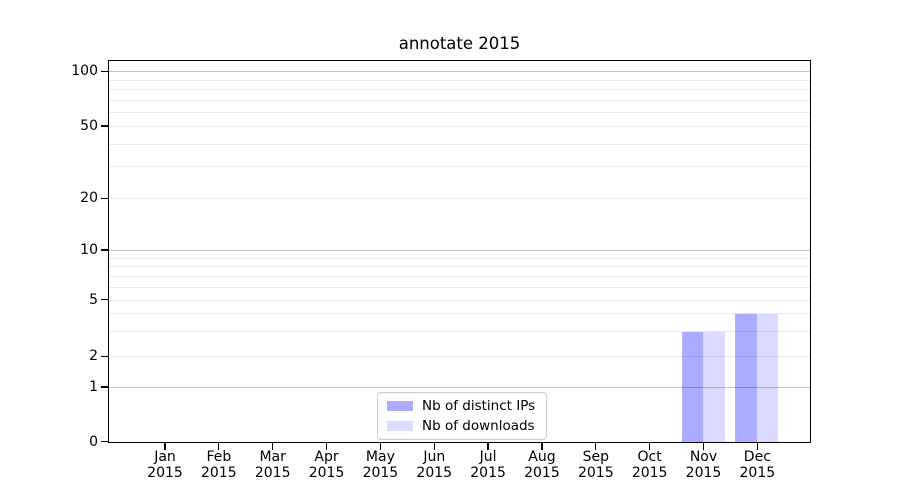  What do you see at coordinates (757, 465) in the screenshot?
I see `x-tick-label-dec: Dec 2015` at bounding box center [757, 465].